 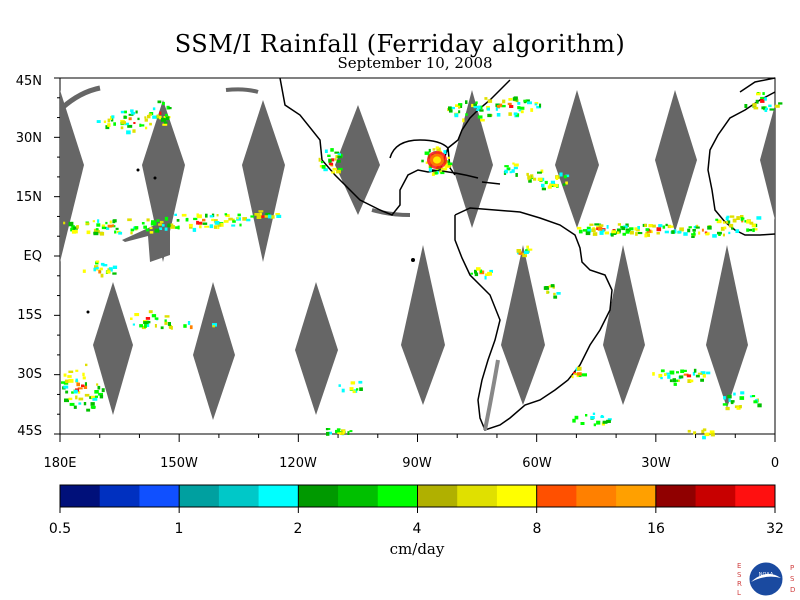 I want to click on noaa-emblem-text: NOAA, so click(x=766, y=575).